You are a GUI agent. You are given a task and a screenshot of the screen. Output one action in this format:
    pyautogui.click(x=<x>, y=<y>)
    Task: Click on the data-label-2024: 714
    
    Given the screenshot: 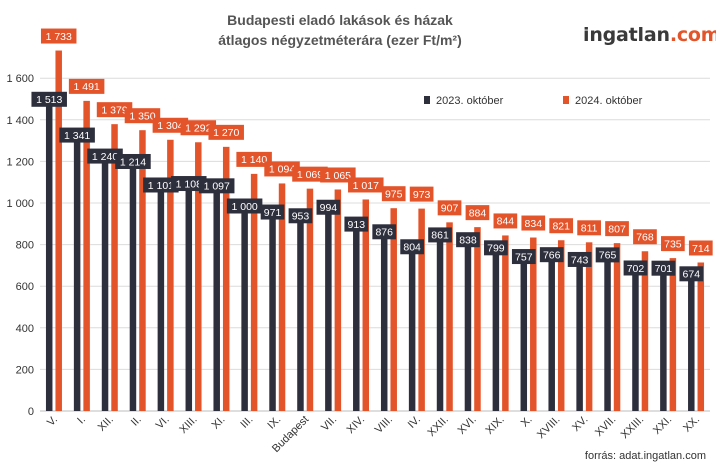 What is the action you would take?
    pyautogui.click(x=700, y=248)
    